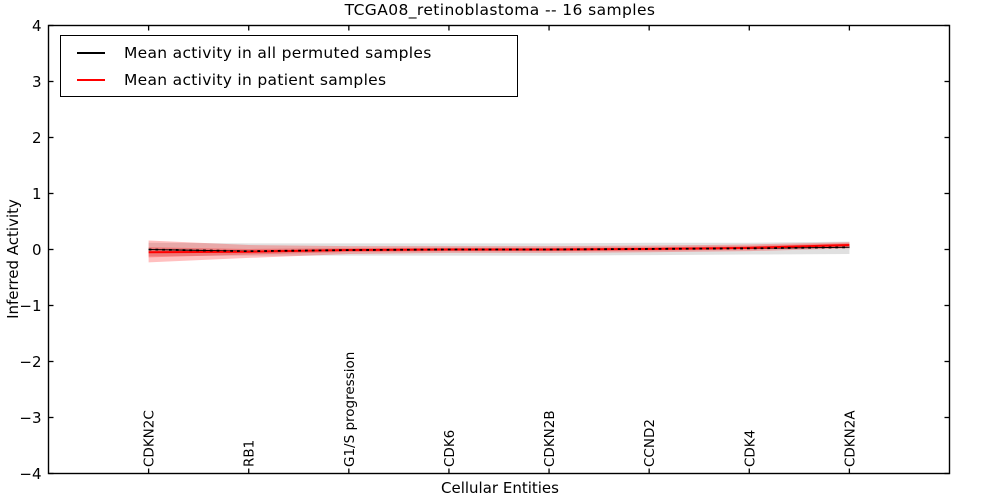 Image resolution: width=1000 pixels, height=500 pixels. What do you see at coordinates (30, 362) in the screenshot?
I see `y-tick-label: −2` at bounding box center [30, 362].